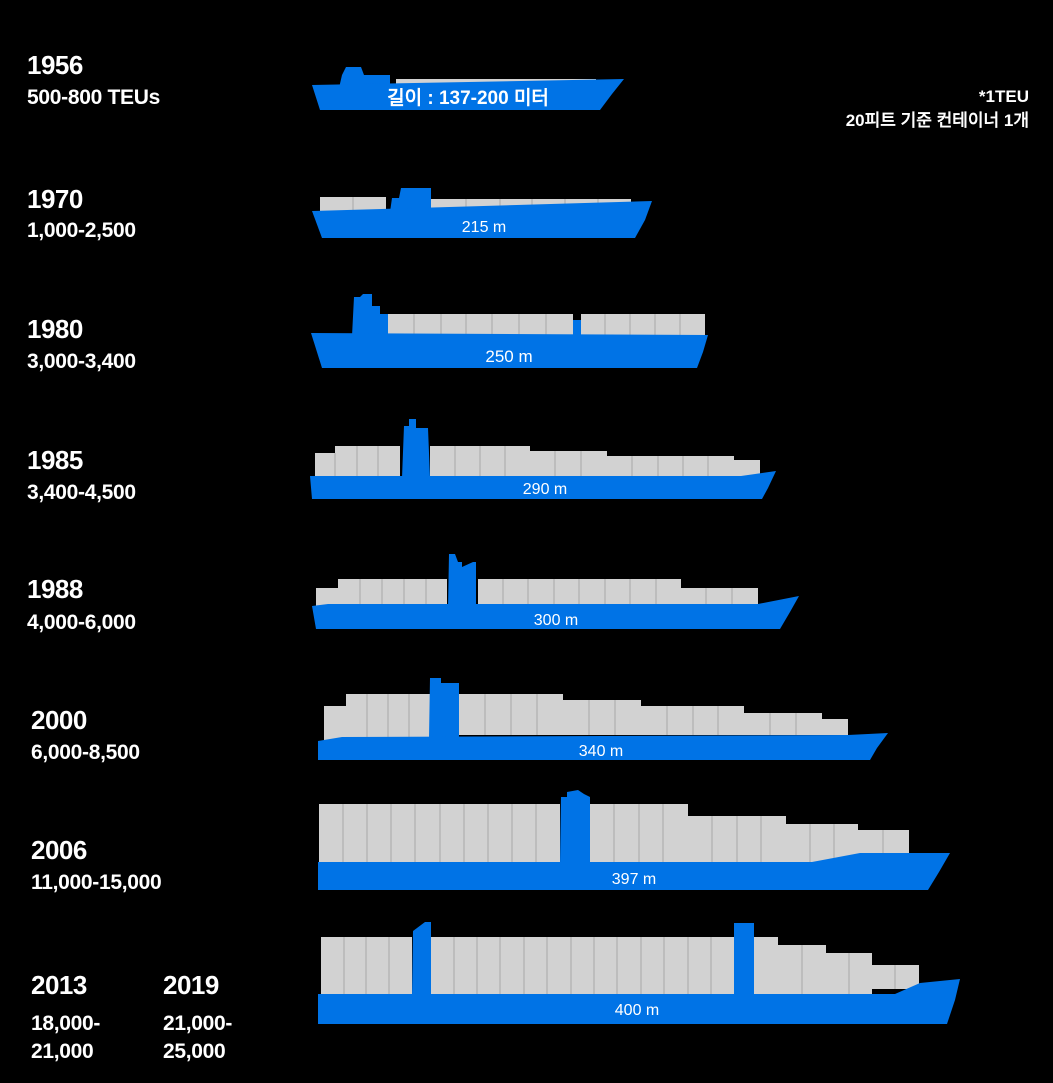 This screenshot has width=1053, height=1083. Describe the element at coordinates (81, 230) in the screenshot. I see `teu-label-1970: 1,000-2,500` at that location.